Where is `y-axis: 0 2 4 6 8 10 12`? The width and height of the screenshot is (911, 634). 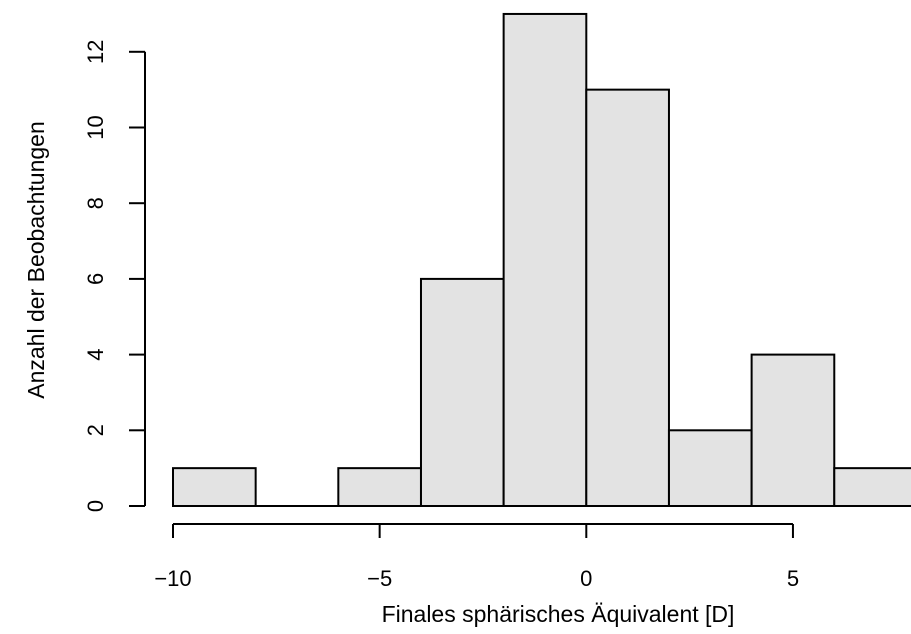
y-axis: 0 2 4 6 8 10 12 is located at coordinates (114, 276).